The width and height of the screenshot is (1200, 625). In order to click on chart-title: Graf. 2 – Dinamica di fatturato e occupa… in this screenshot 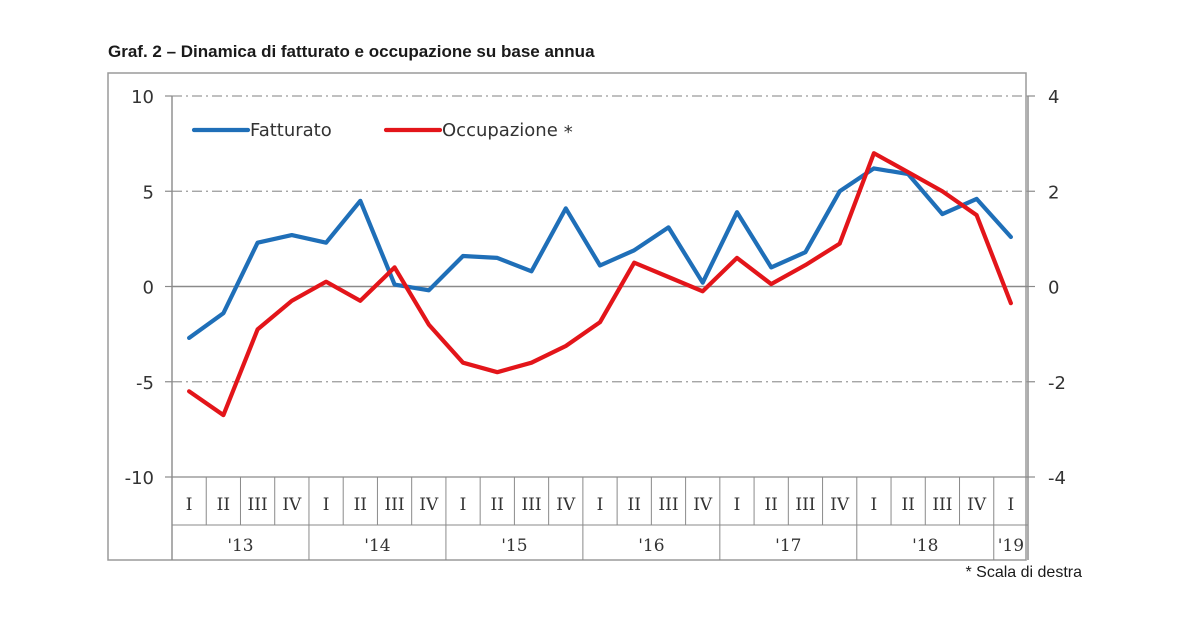, I will do `click(351, 51)`.